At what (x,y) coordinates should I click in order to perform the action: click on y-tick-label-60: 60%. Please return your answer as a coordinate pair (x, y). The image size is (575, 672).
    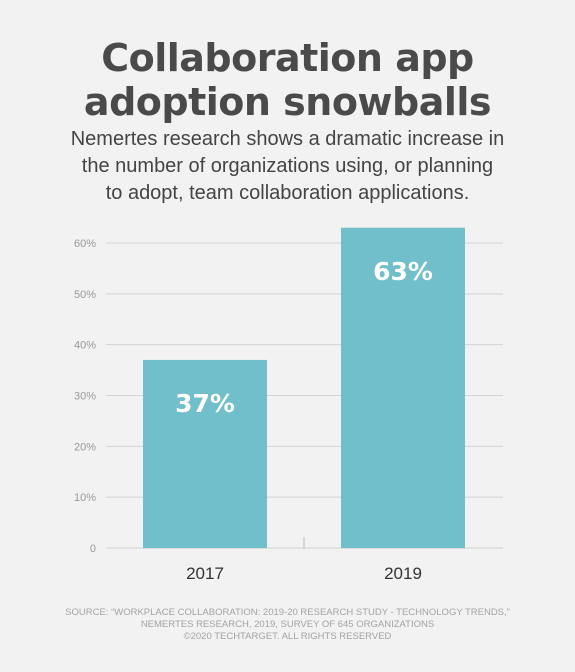
    Looking at the image, I should click on (85, 244).